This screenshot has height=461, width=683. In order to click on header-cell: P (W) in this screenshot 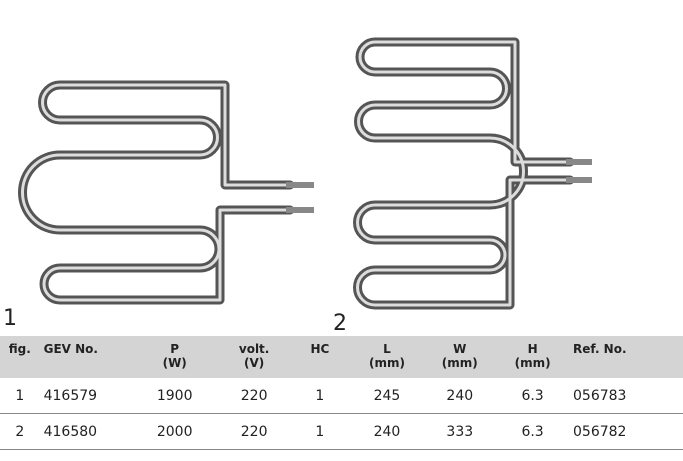, I will do `click(175, 357)`.